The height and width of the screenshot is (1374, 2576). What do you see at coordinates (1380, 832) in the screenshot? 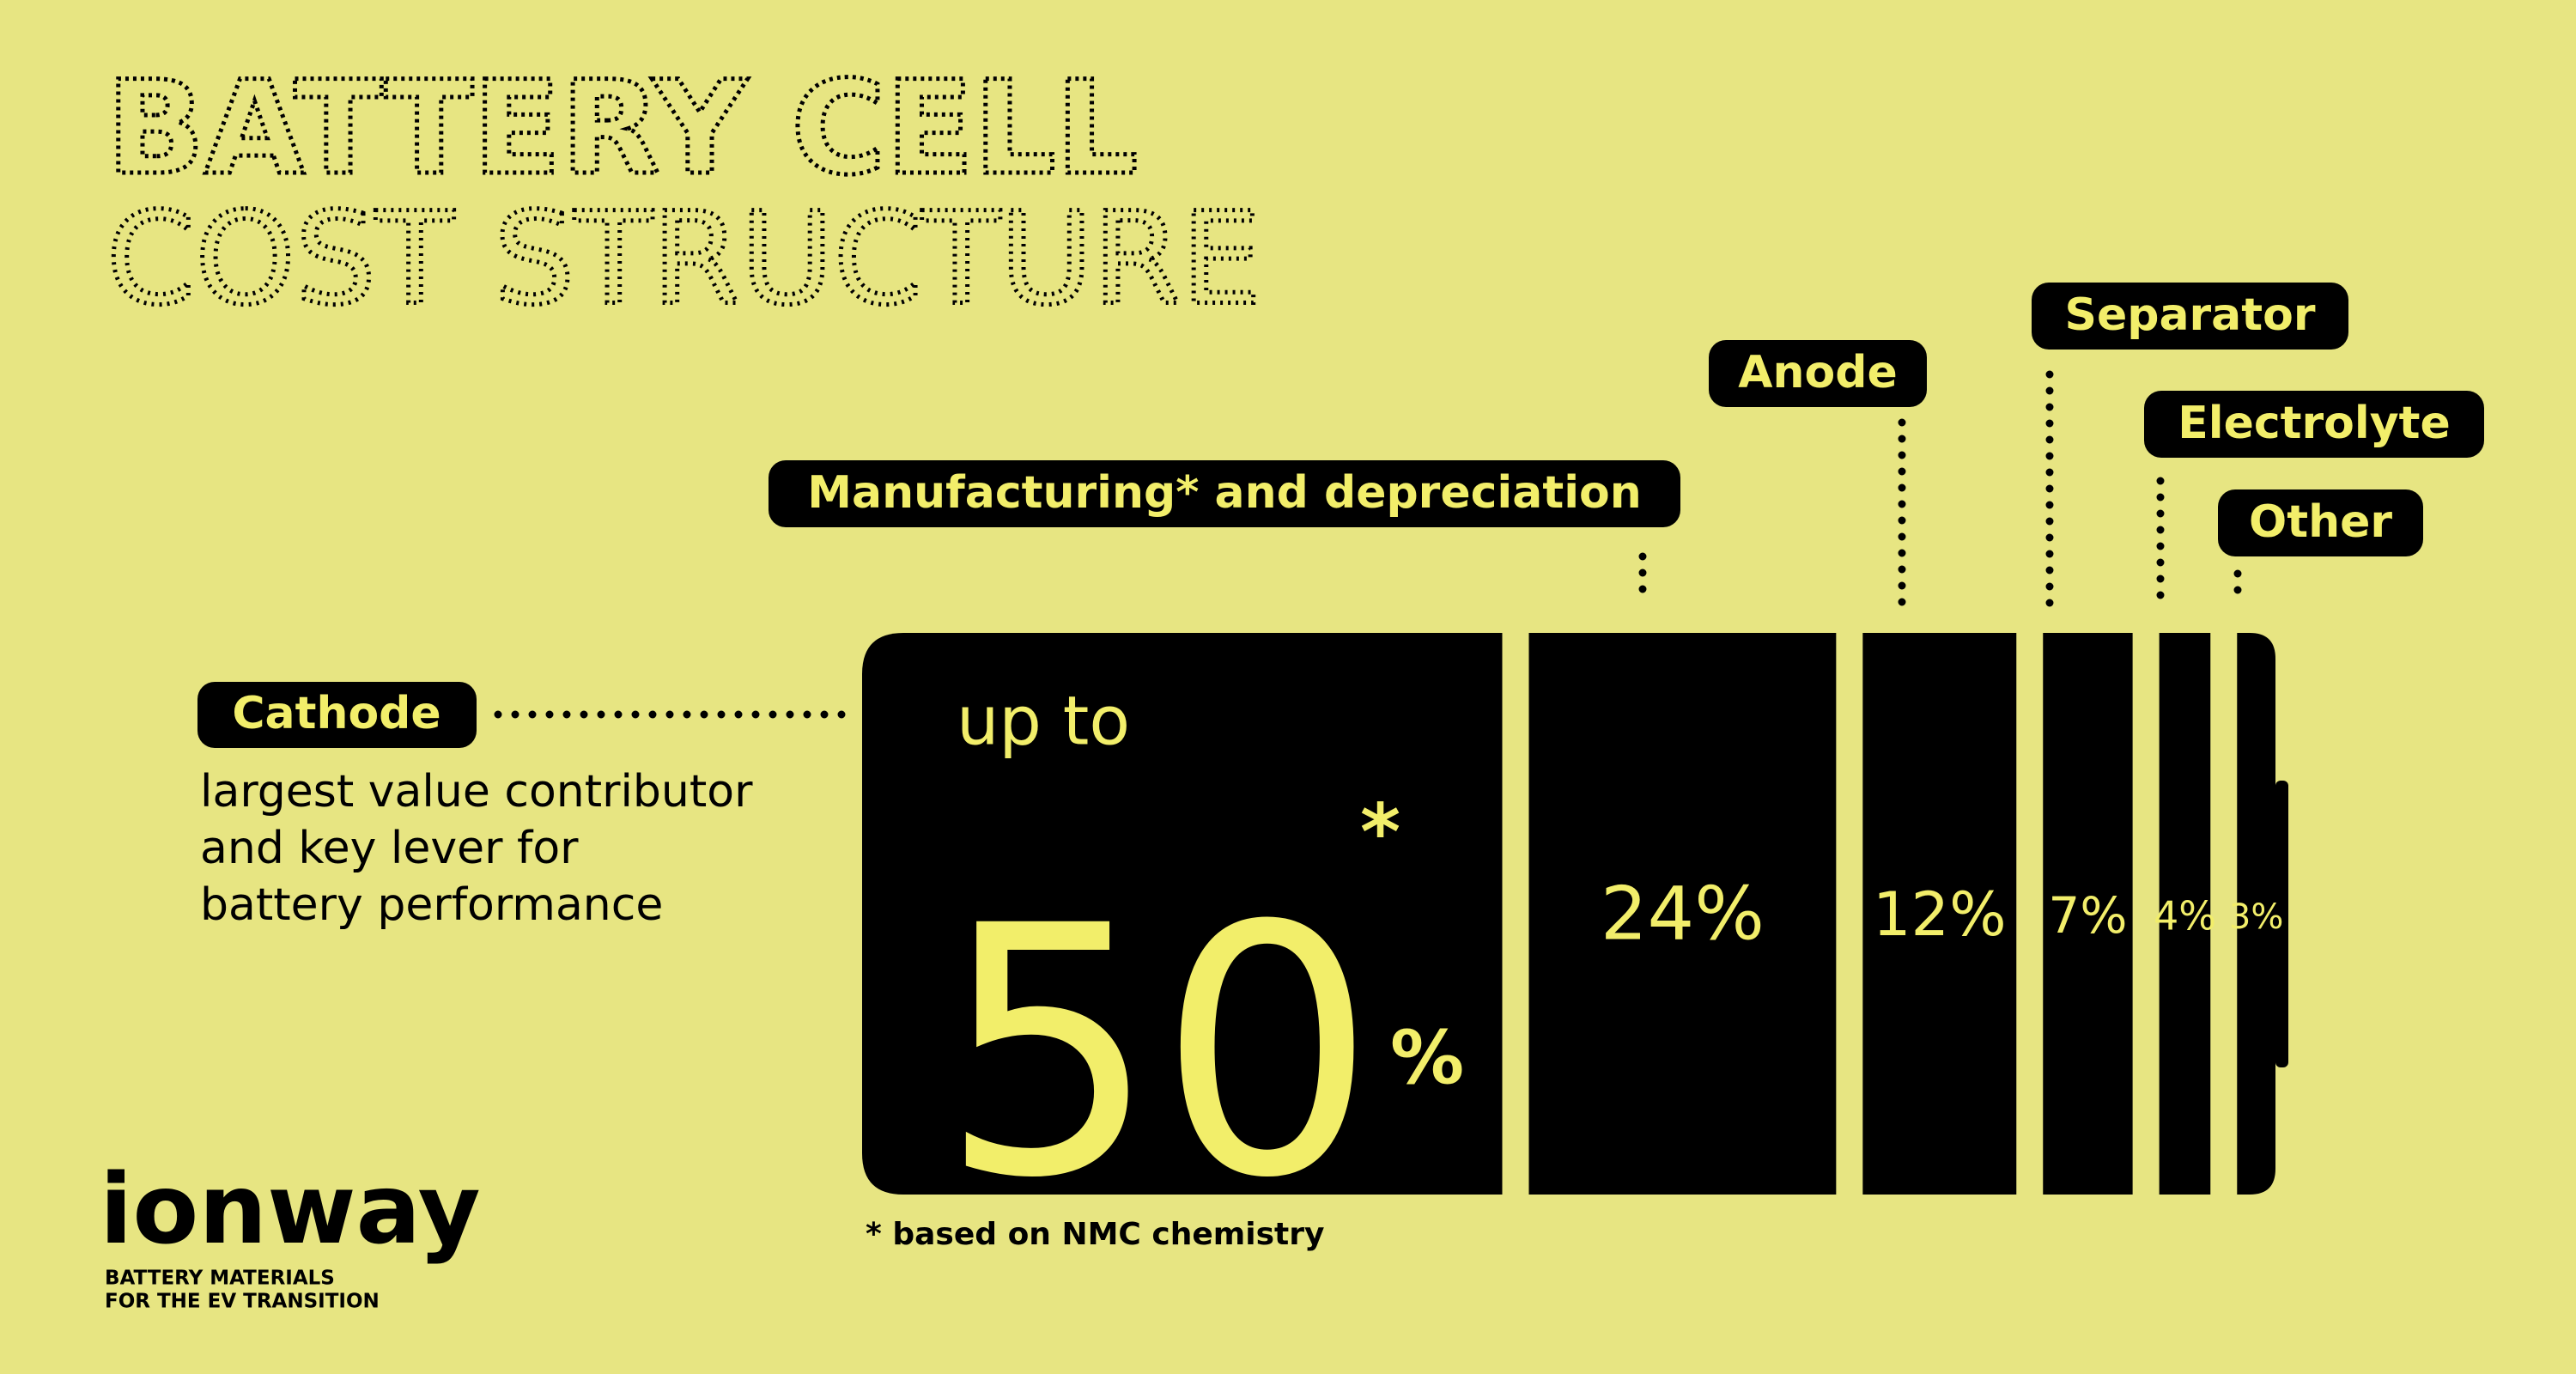
I see `value-asterisk: *` at bounding box center [1380, 832].